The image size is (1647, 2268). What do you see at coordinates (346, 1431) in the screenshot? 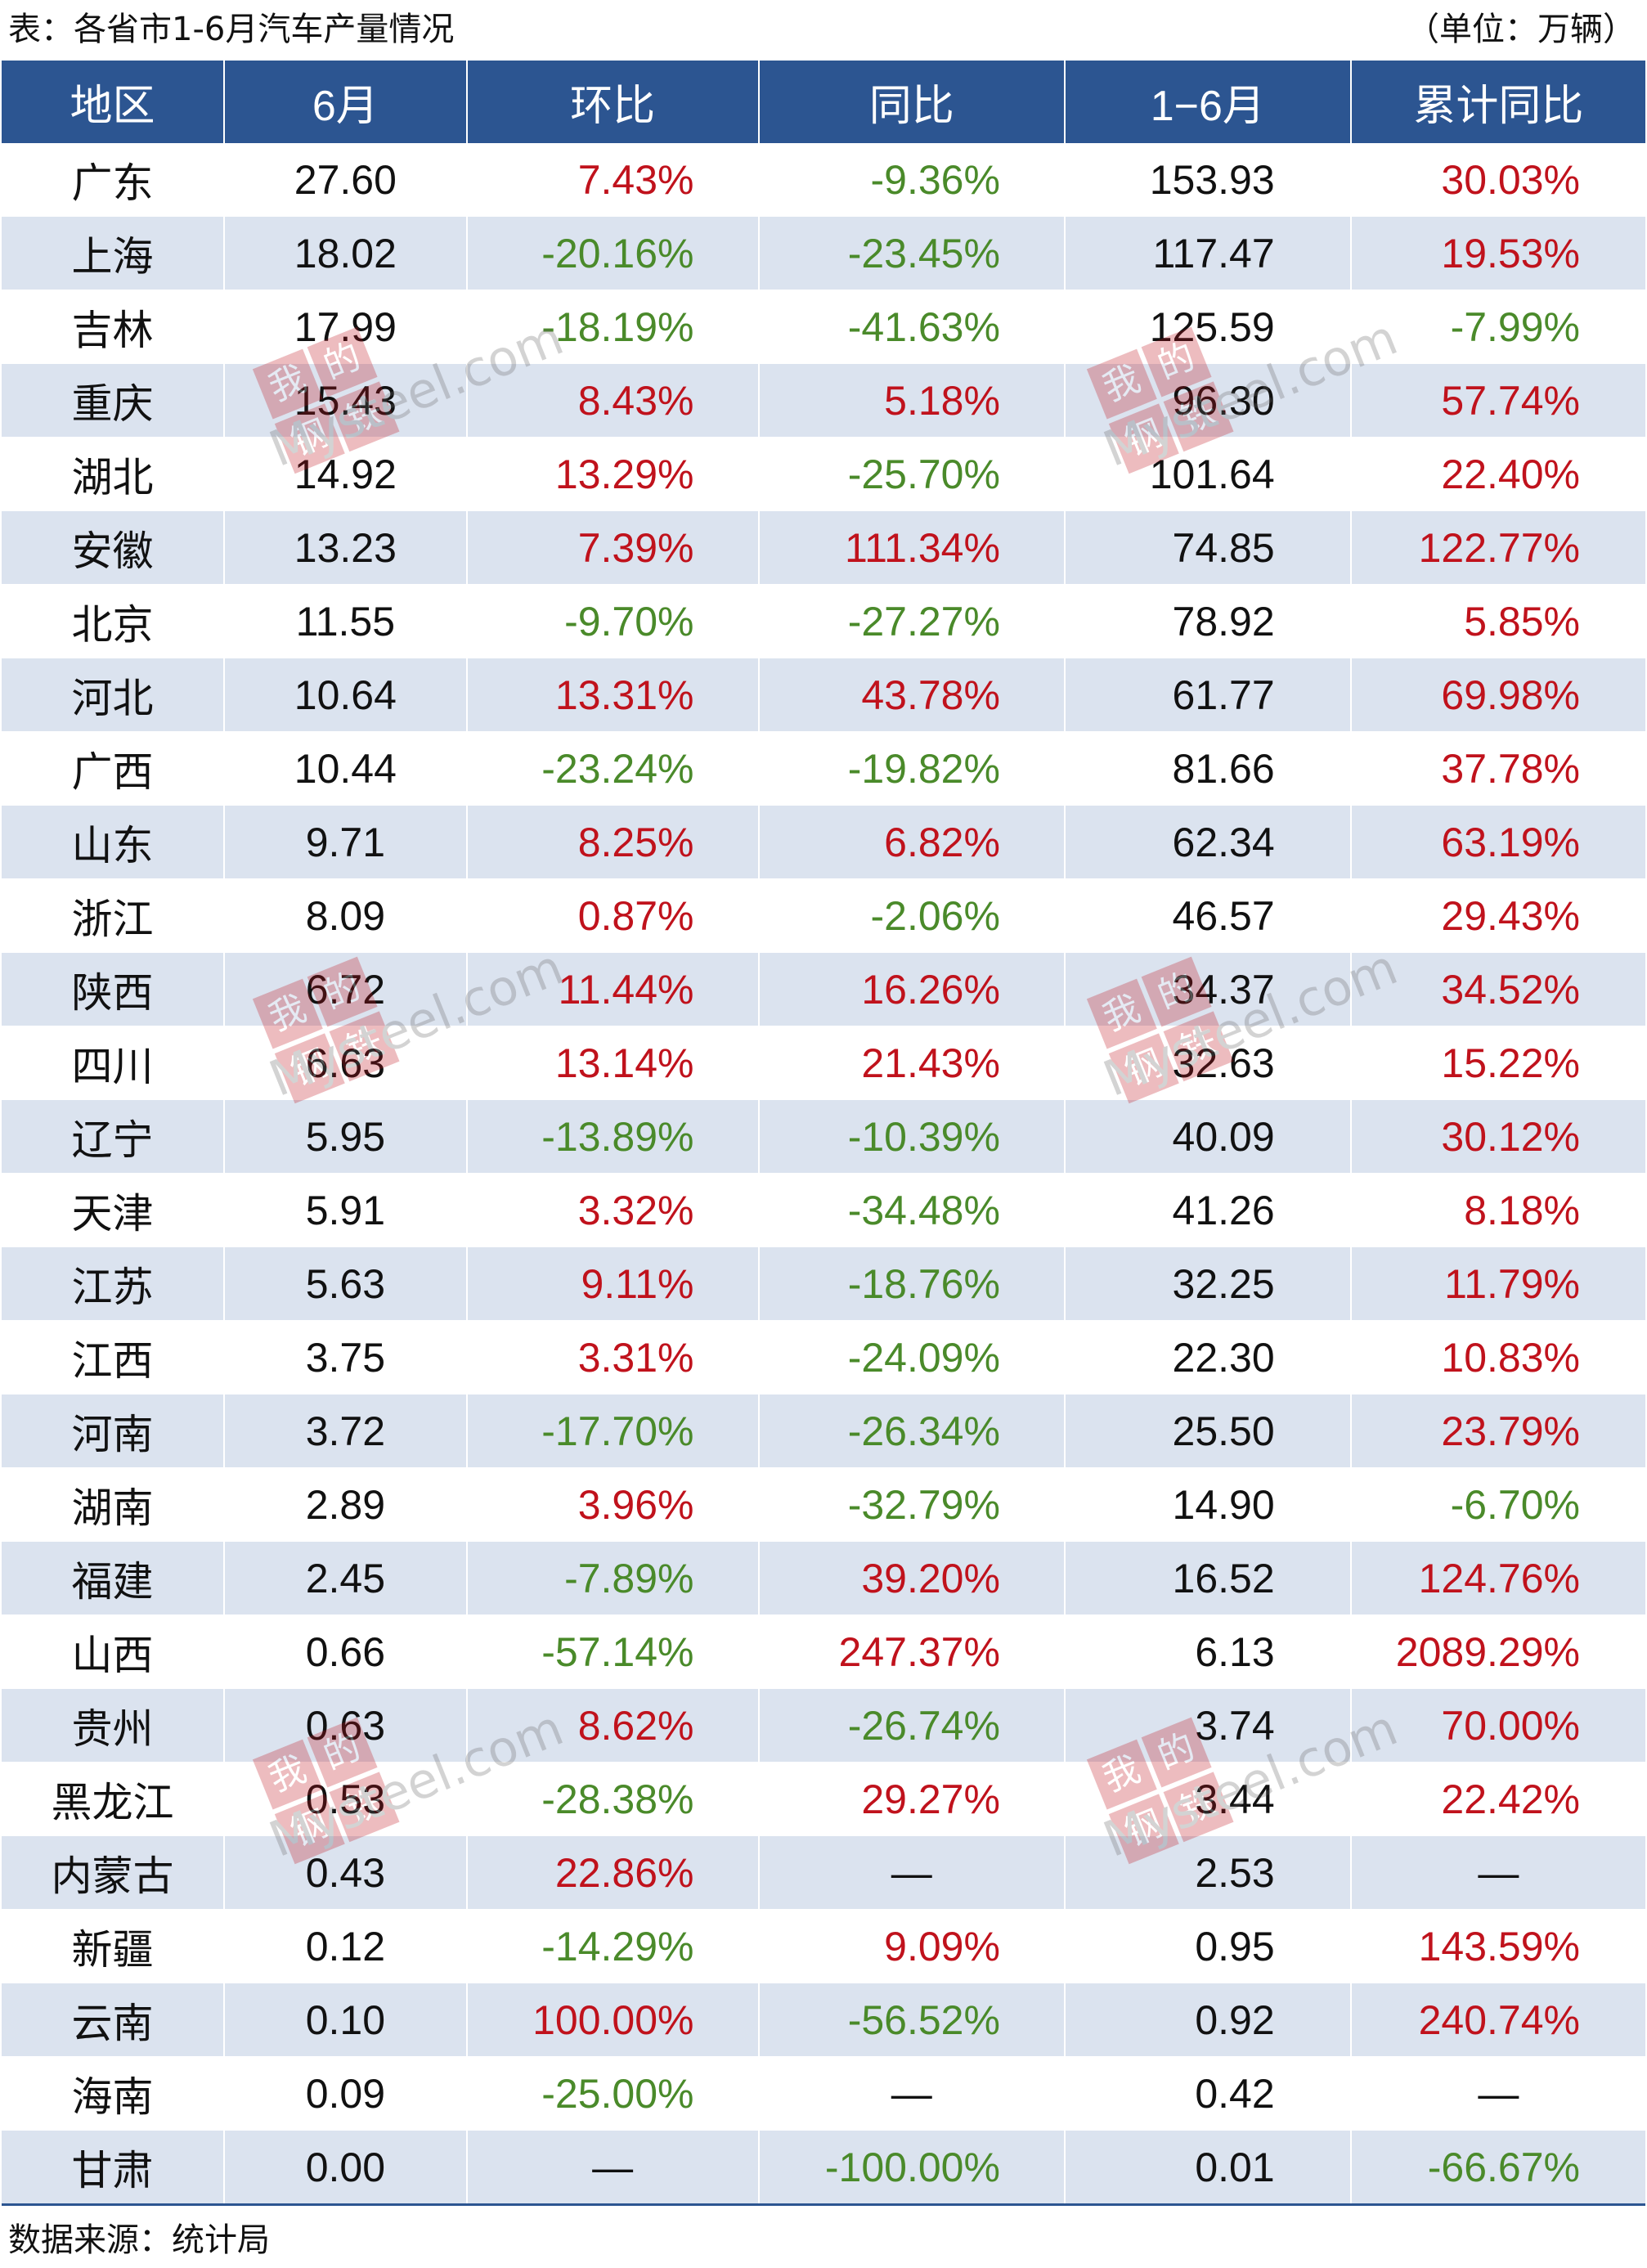
I see `cell-june: 3.72` at bounding box center [346, 1431].